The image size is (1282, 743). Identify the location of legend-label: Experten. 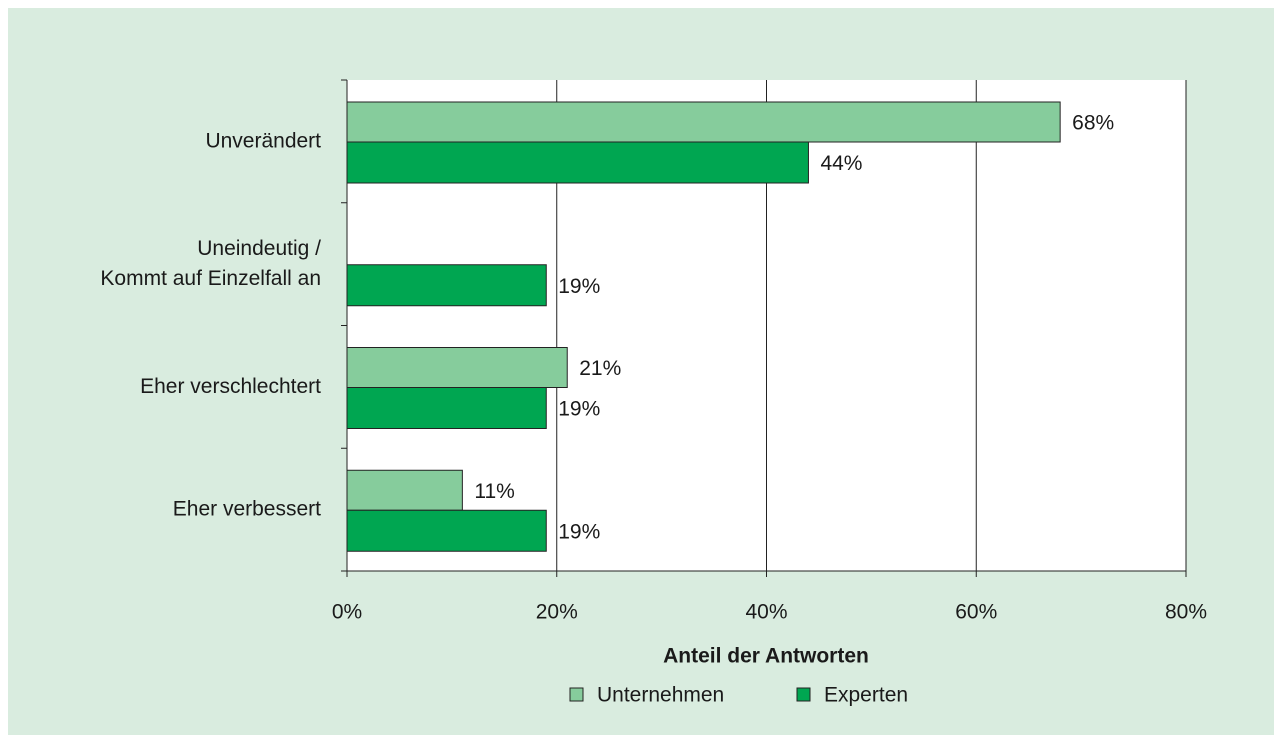
(866, 695).